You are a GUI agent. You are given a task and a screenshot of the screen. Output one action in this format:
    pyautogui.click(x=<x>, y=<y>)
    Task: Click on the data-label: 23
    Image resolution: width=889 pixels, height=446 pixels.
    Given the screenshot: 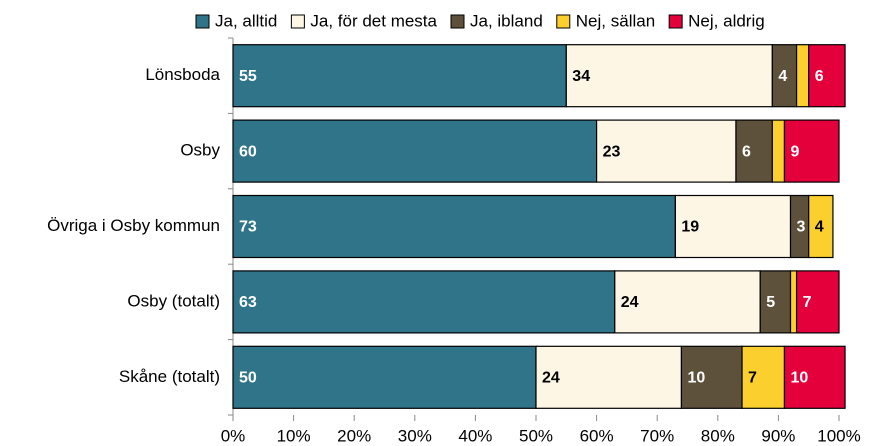 What is the action you would take?
    pyautogui.click(x=612, y=151)
    